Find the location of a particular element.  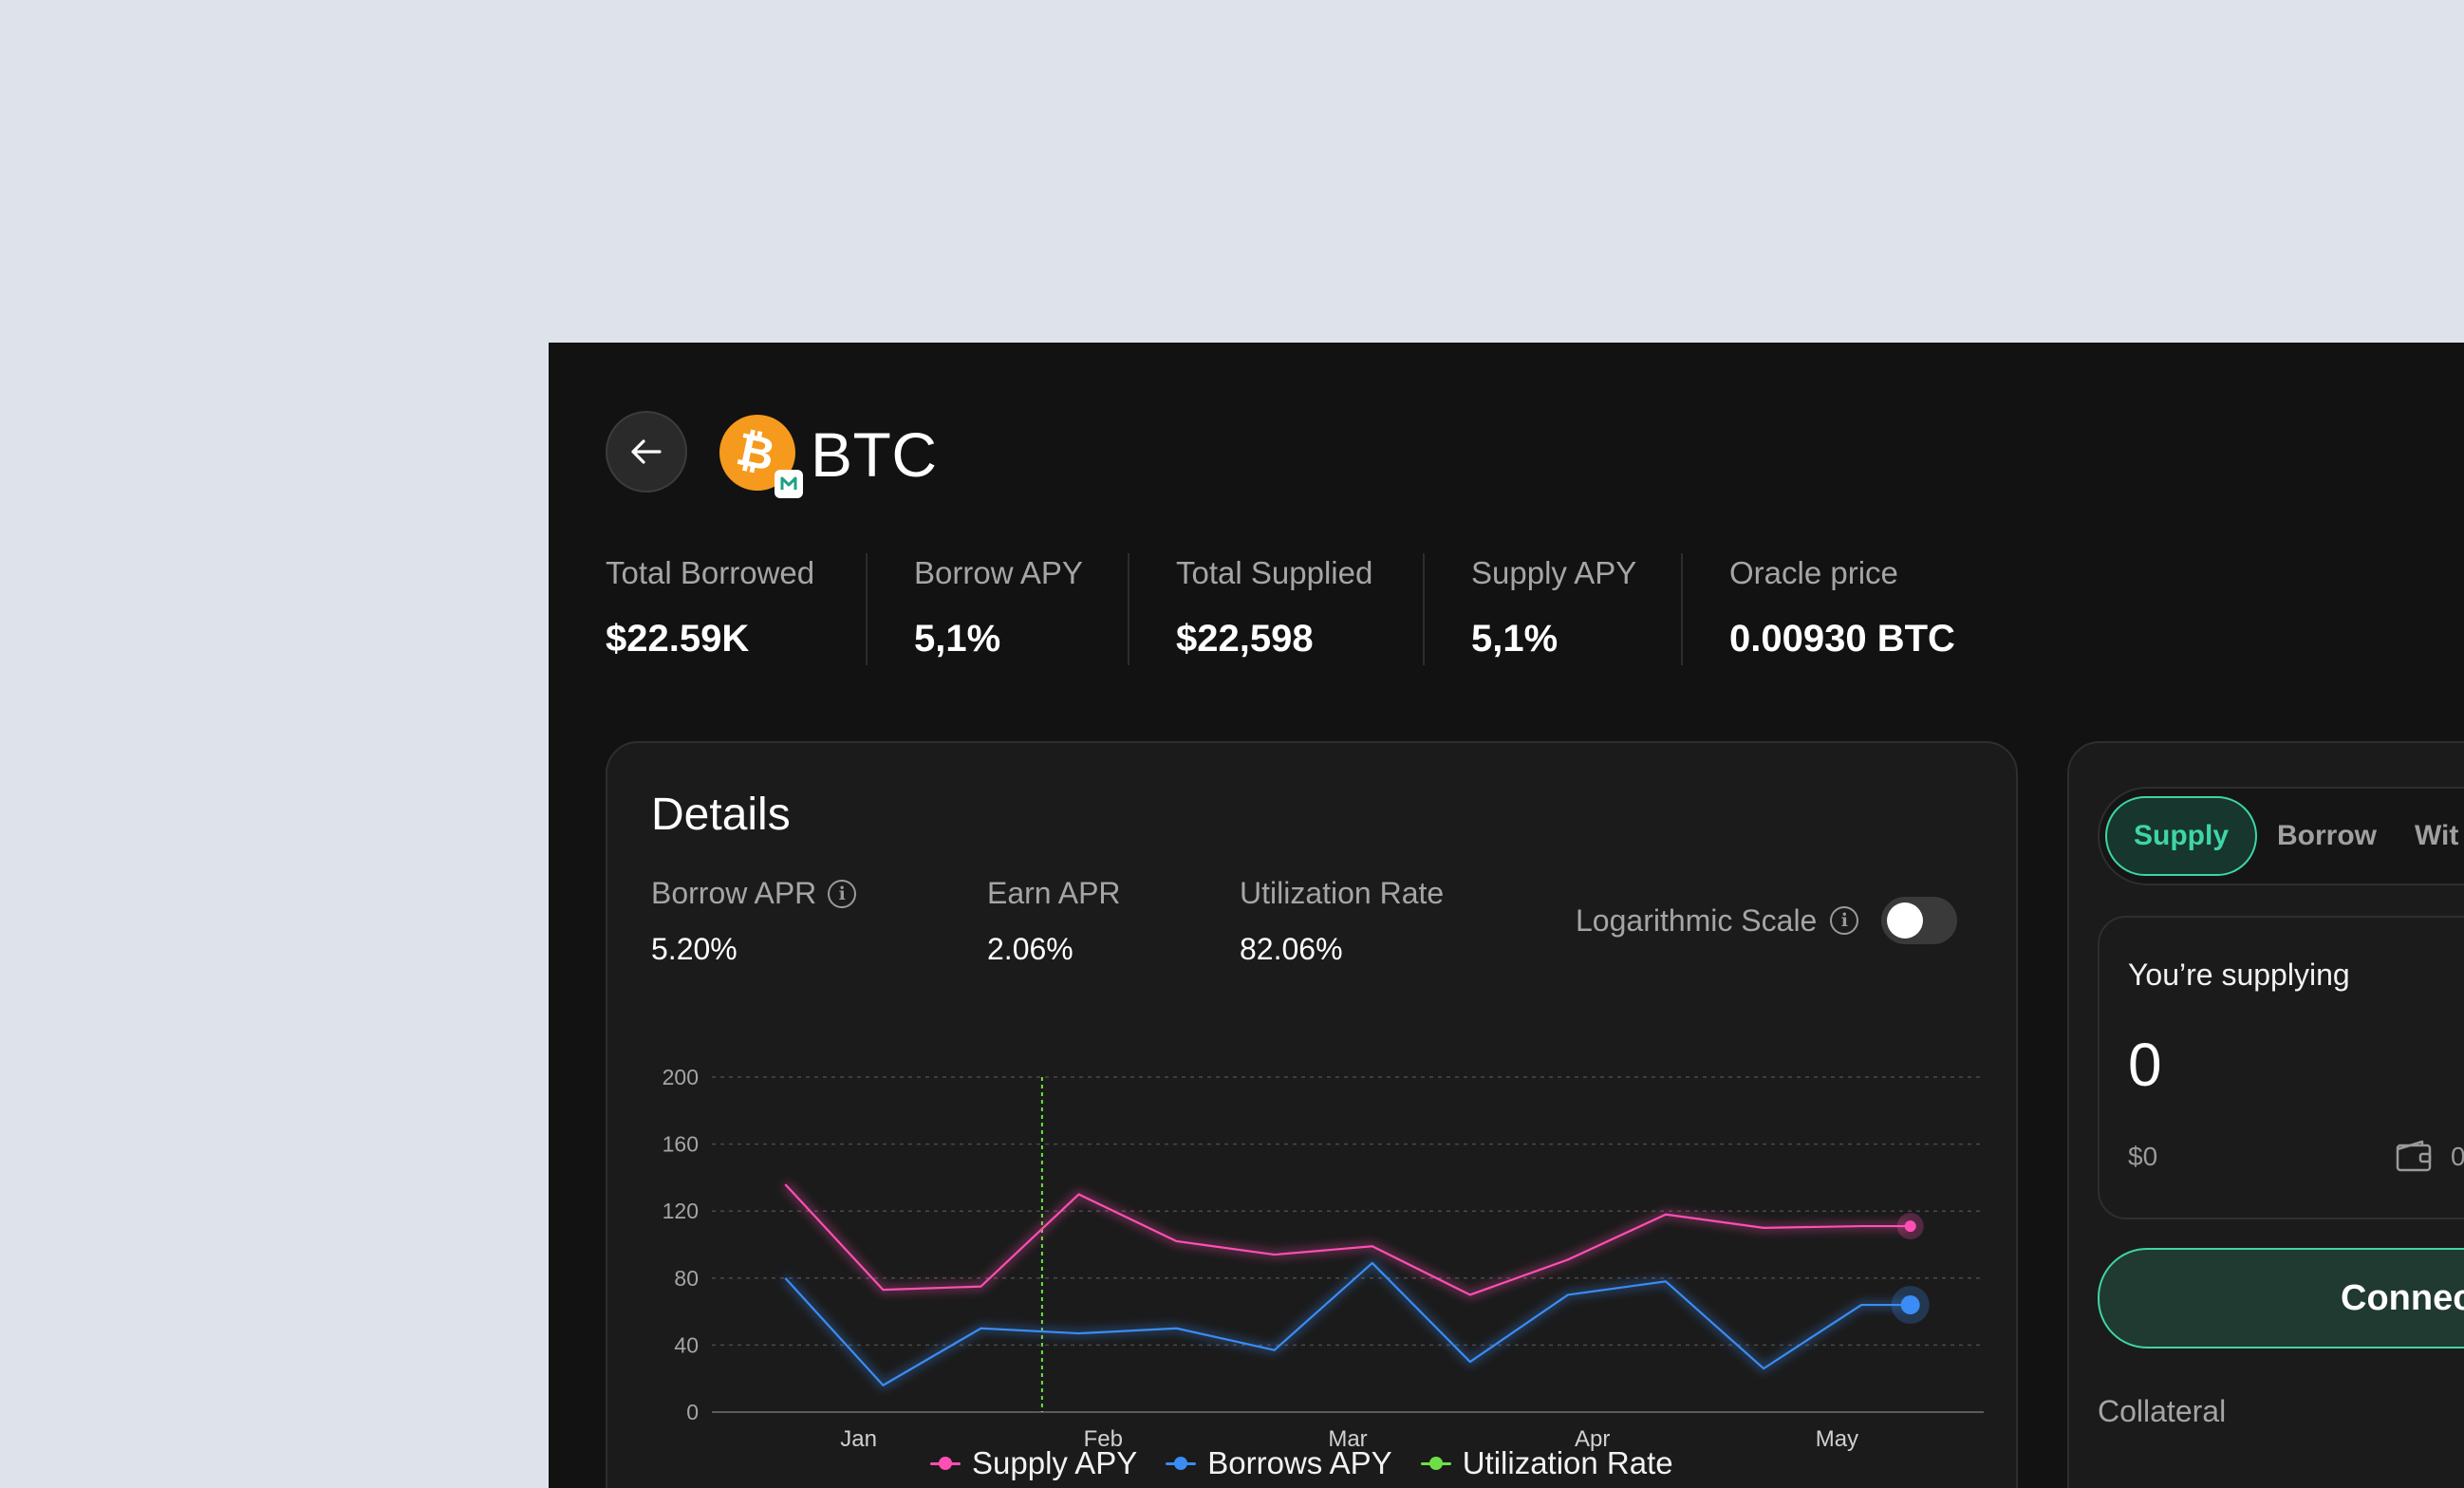

metric-value: 5.20% is located at coordinates (694, 949).